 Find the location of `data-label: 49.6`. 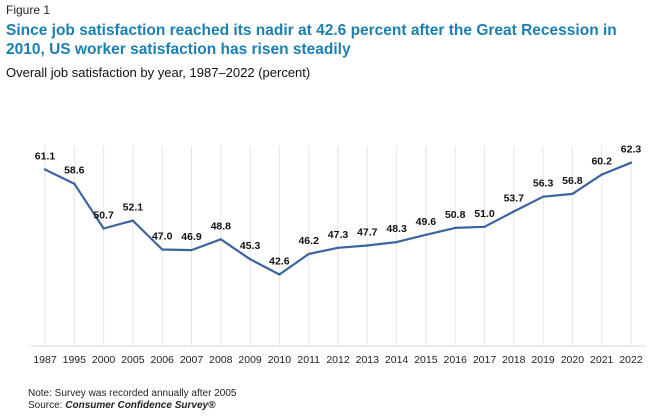

data-label: 49.6 is located at coordinates (426, 222).